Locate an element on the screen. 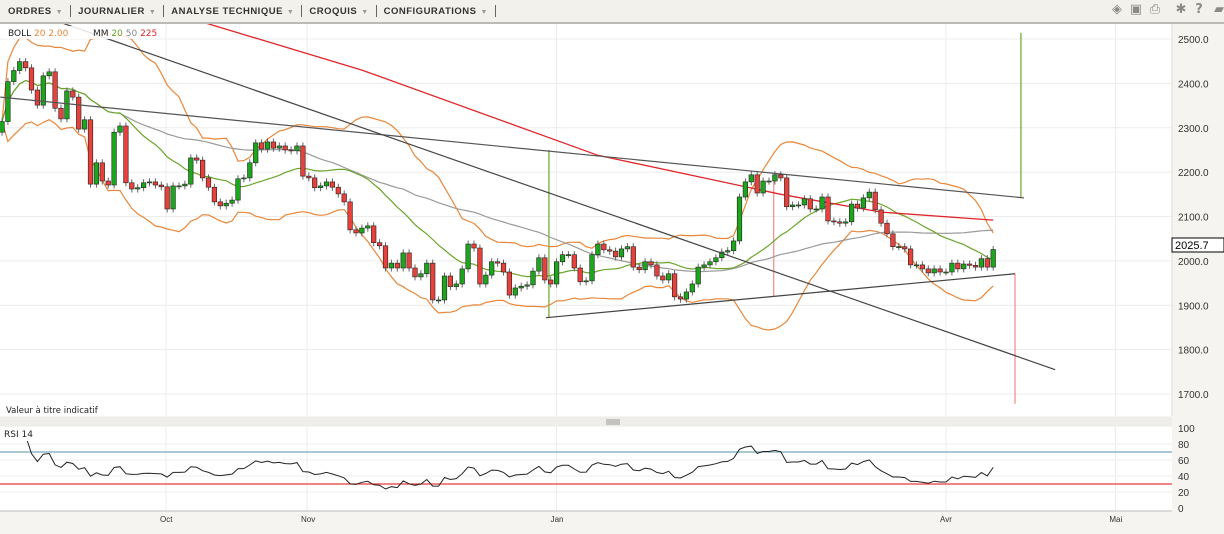  menu-analyse-technique: ANALYSE TECHNIQUE ▼ is located at coordinates (232, 11).